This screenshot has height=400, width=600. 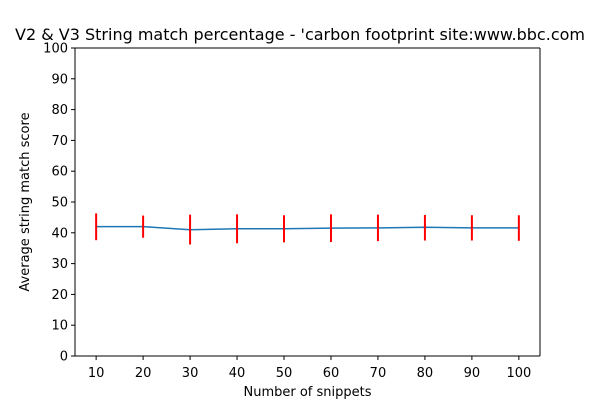 What do you see at coordinates (331, 373) in the screenshot?
I see `x-tick-label: 60` at bounding box center [331, 373].